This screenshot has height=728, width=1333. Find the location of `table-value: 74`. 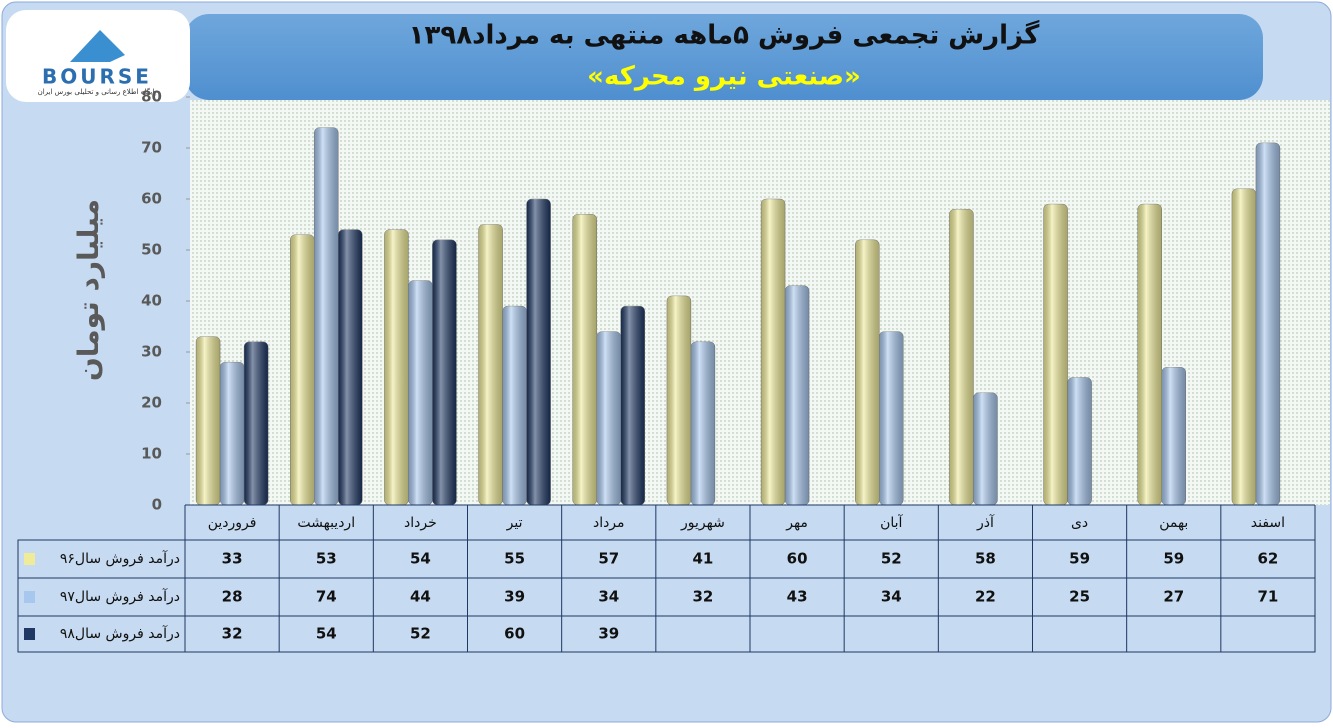

table-value: 74 is located at coordinates (326, 597).